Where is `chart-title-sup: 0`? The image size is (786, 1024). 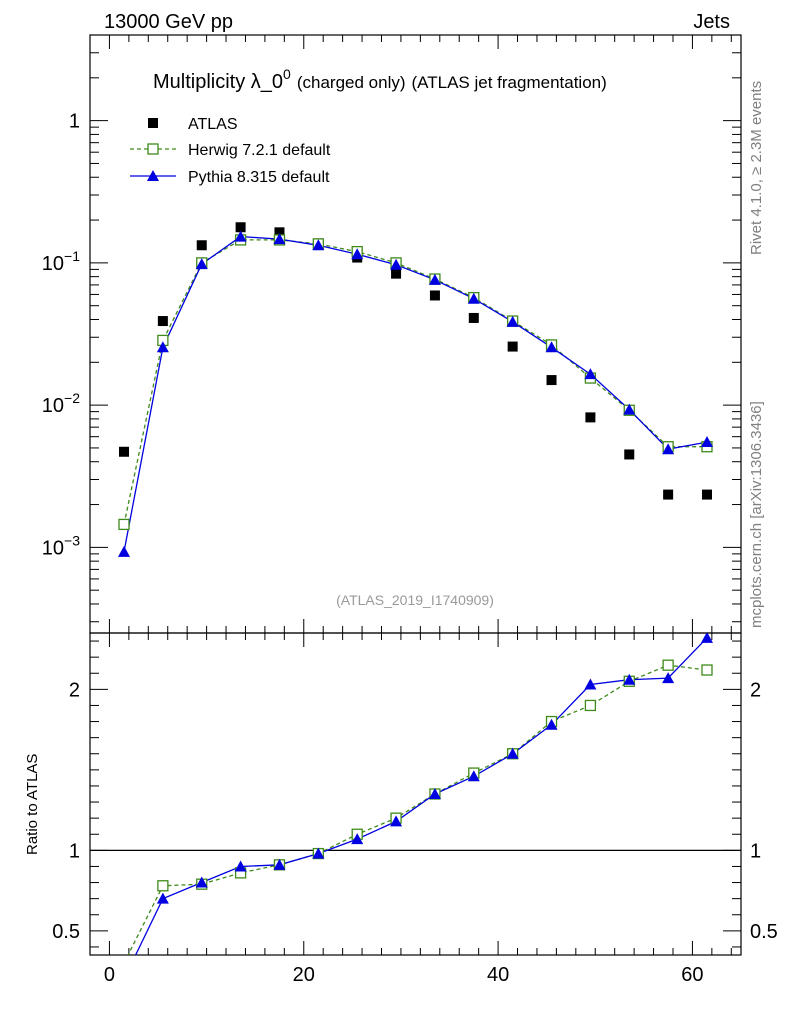
chart-title-sup: 0 is located at coordinates (287, 74).